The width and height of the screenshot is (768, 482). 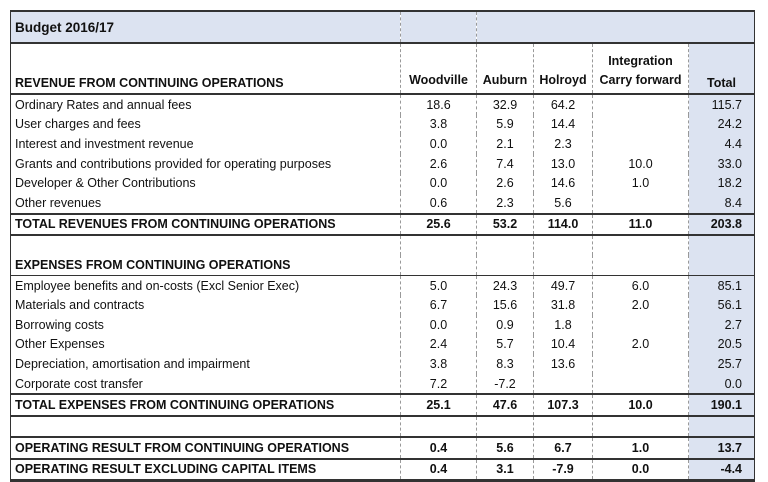 What do you see at coordinates (640, 224) in the screenshot?
I see `value-cell: 11.0` at bounding box center [640, 224].